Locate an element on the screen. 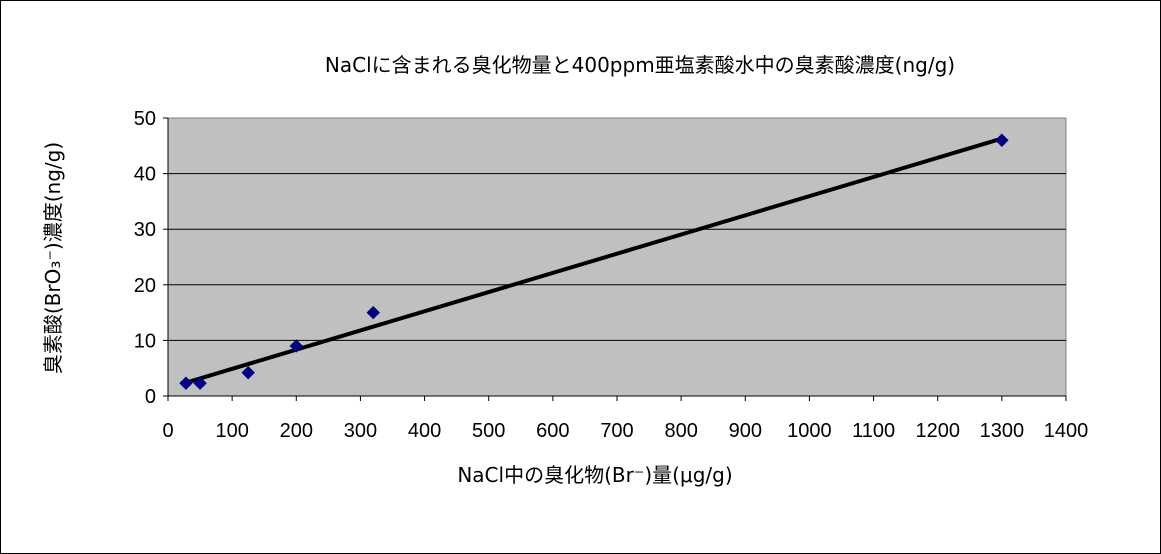 The width and height of the screenshot is (1161, 554). y-tick-label: 50 is located at coordinates (145, 119).